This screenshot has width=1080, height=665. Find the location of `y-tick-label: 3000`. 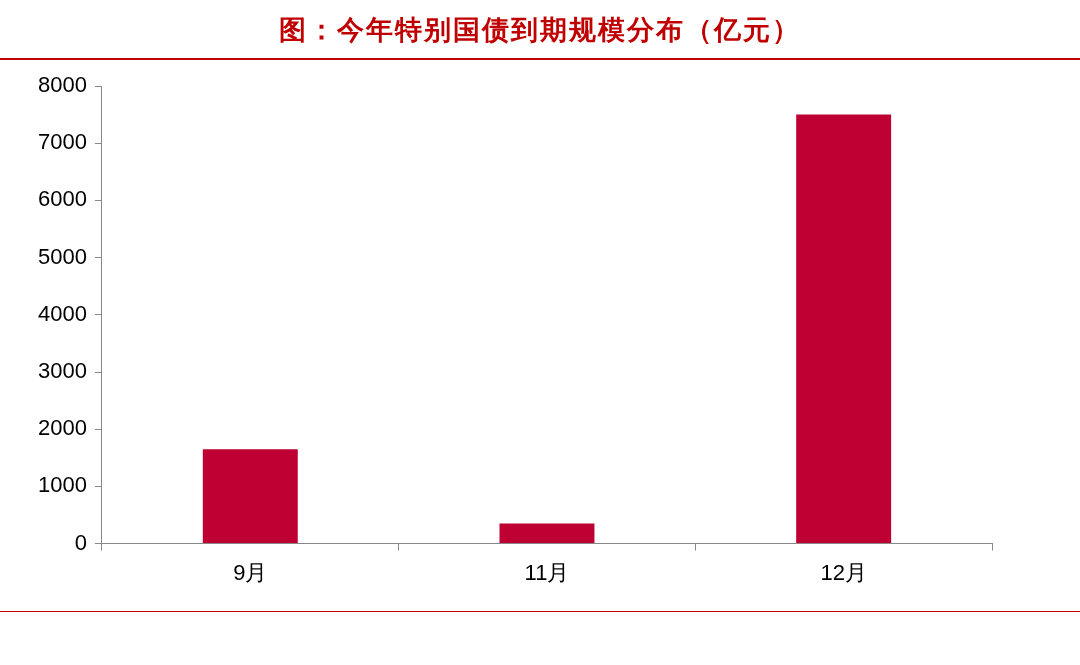

y-tick-label: 3000 is located at coordinates (62, 371).